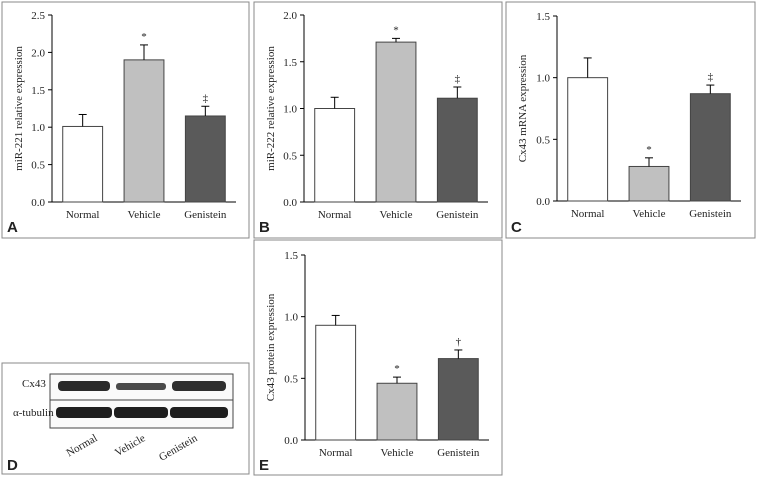 This screenshot has width=758, height=477. I want to click on panel-label: D, so click(12, 465).